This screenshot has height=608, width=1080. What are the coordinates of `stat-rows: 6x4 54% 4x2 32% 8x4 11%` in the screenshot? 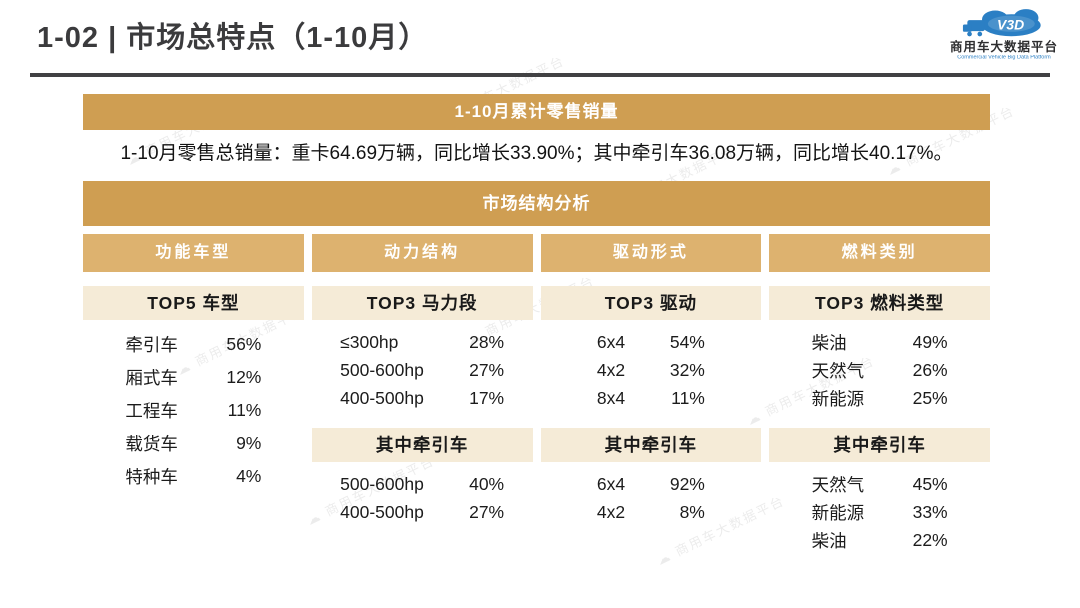 It's located at (651, 366).